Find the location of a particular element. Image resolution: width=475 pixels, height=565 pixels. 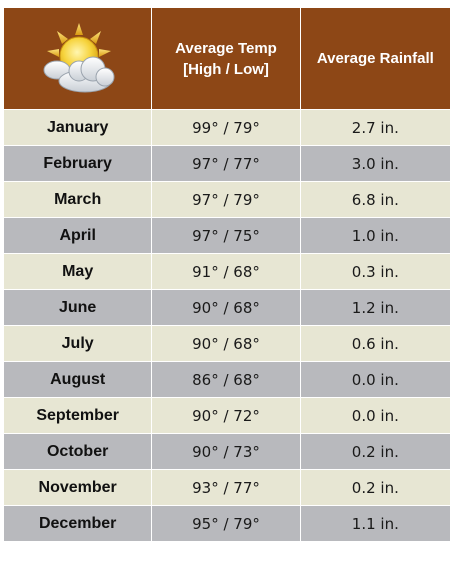

temp-cell: 90° / 73° is located at coordinates (226, 451).